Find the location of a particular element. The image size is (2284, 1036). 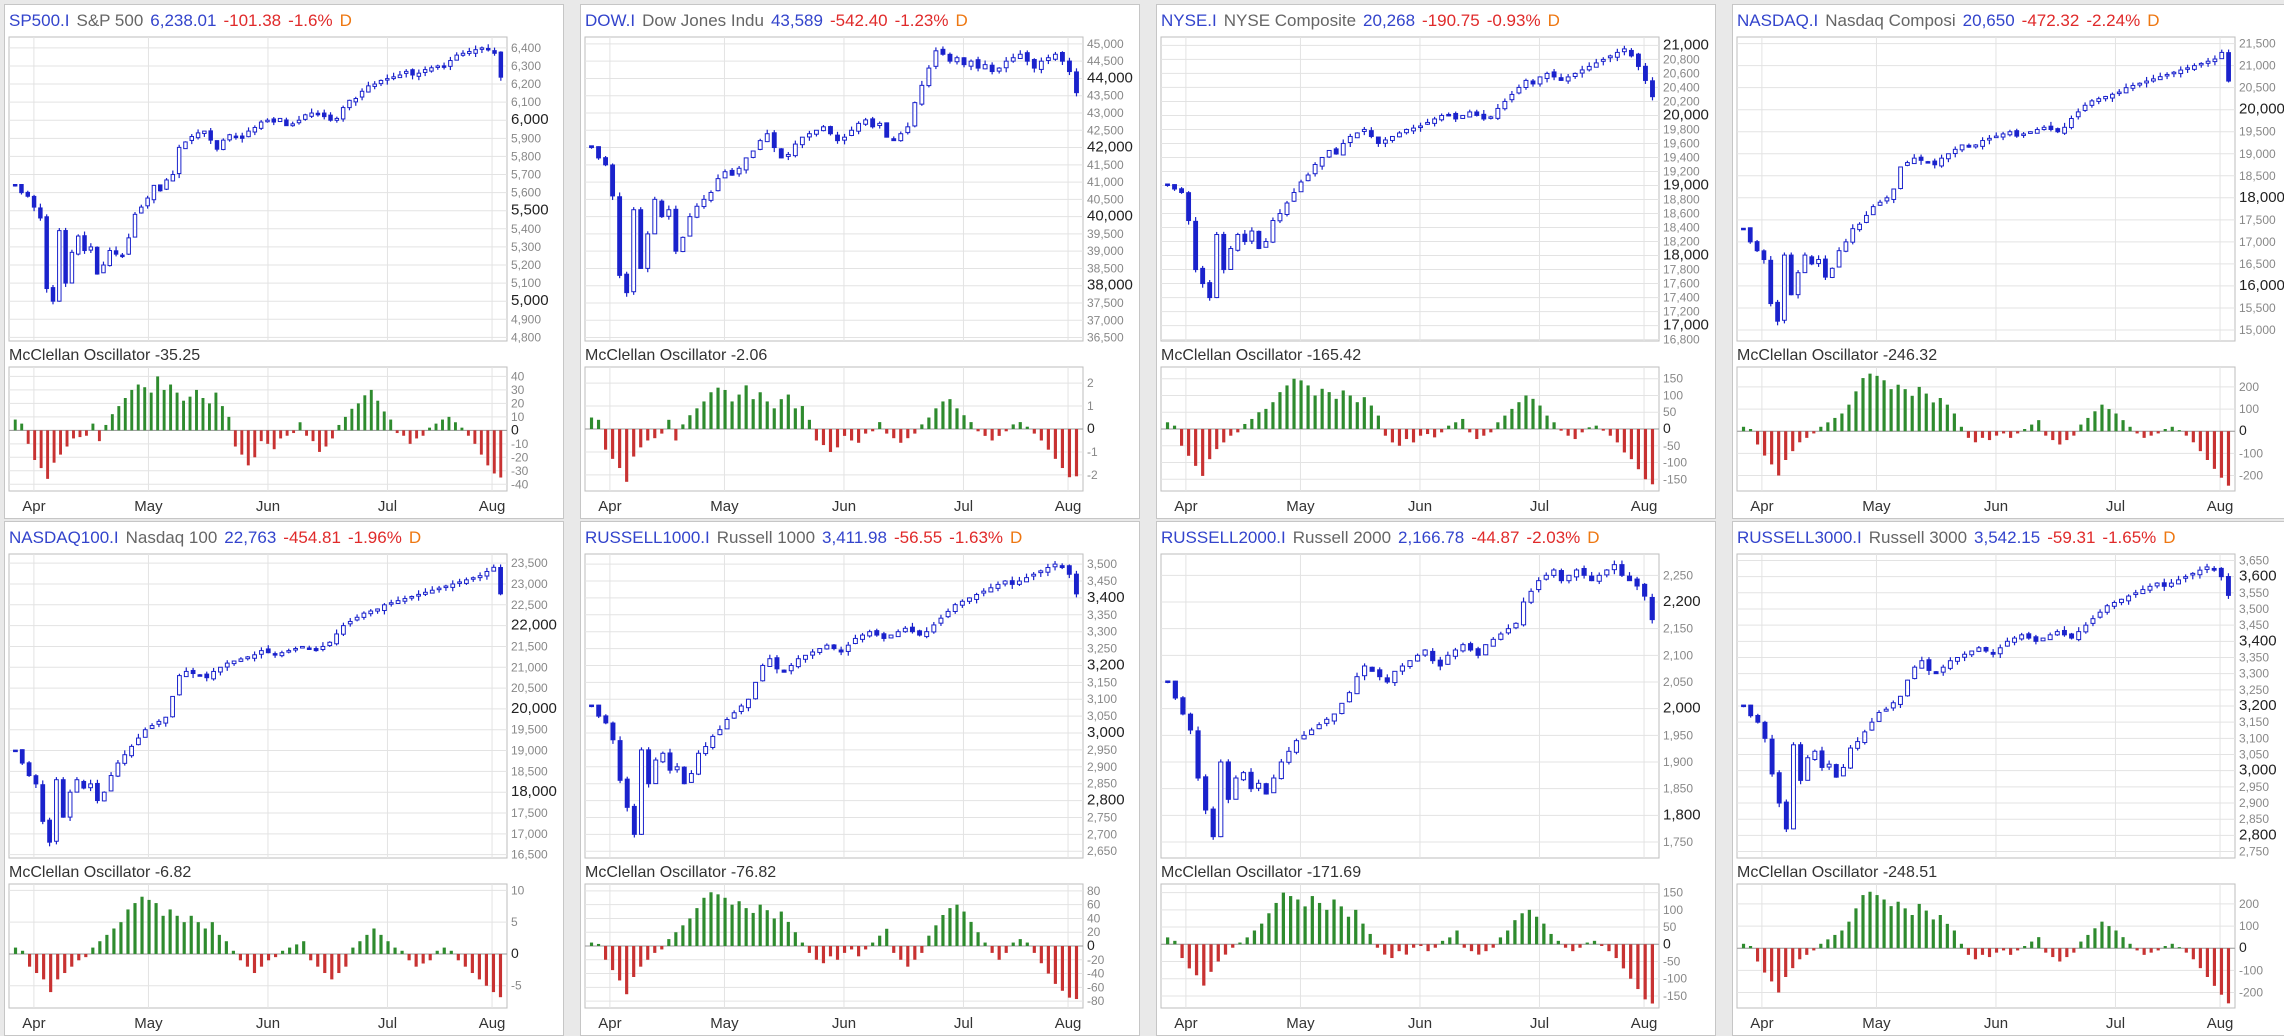

symbol-link: NASDAQ100.I is located at coordinates (64, 537).